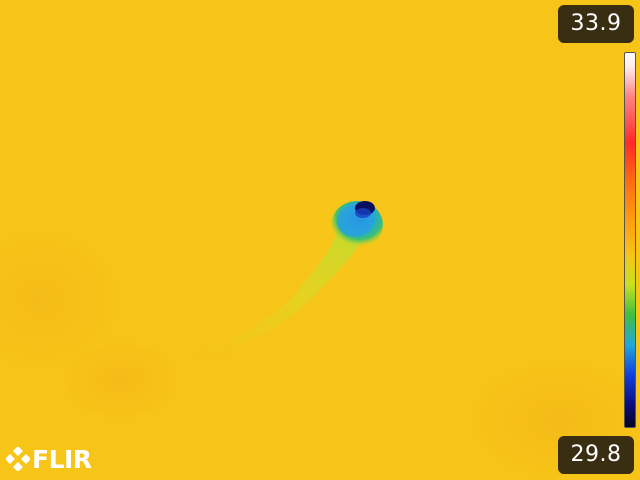 The image size is (640, 480). What do you see at coordinates (62, 459) in the screenshot?
I see `flir-logo-text: FLIR` at bounding box center [62, 459].